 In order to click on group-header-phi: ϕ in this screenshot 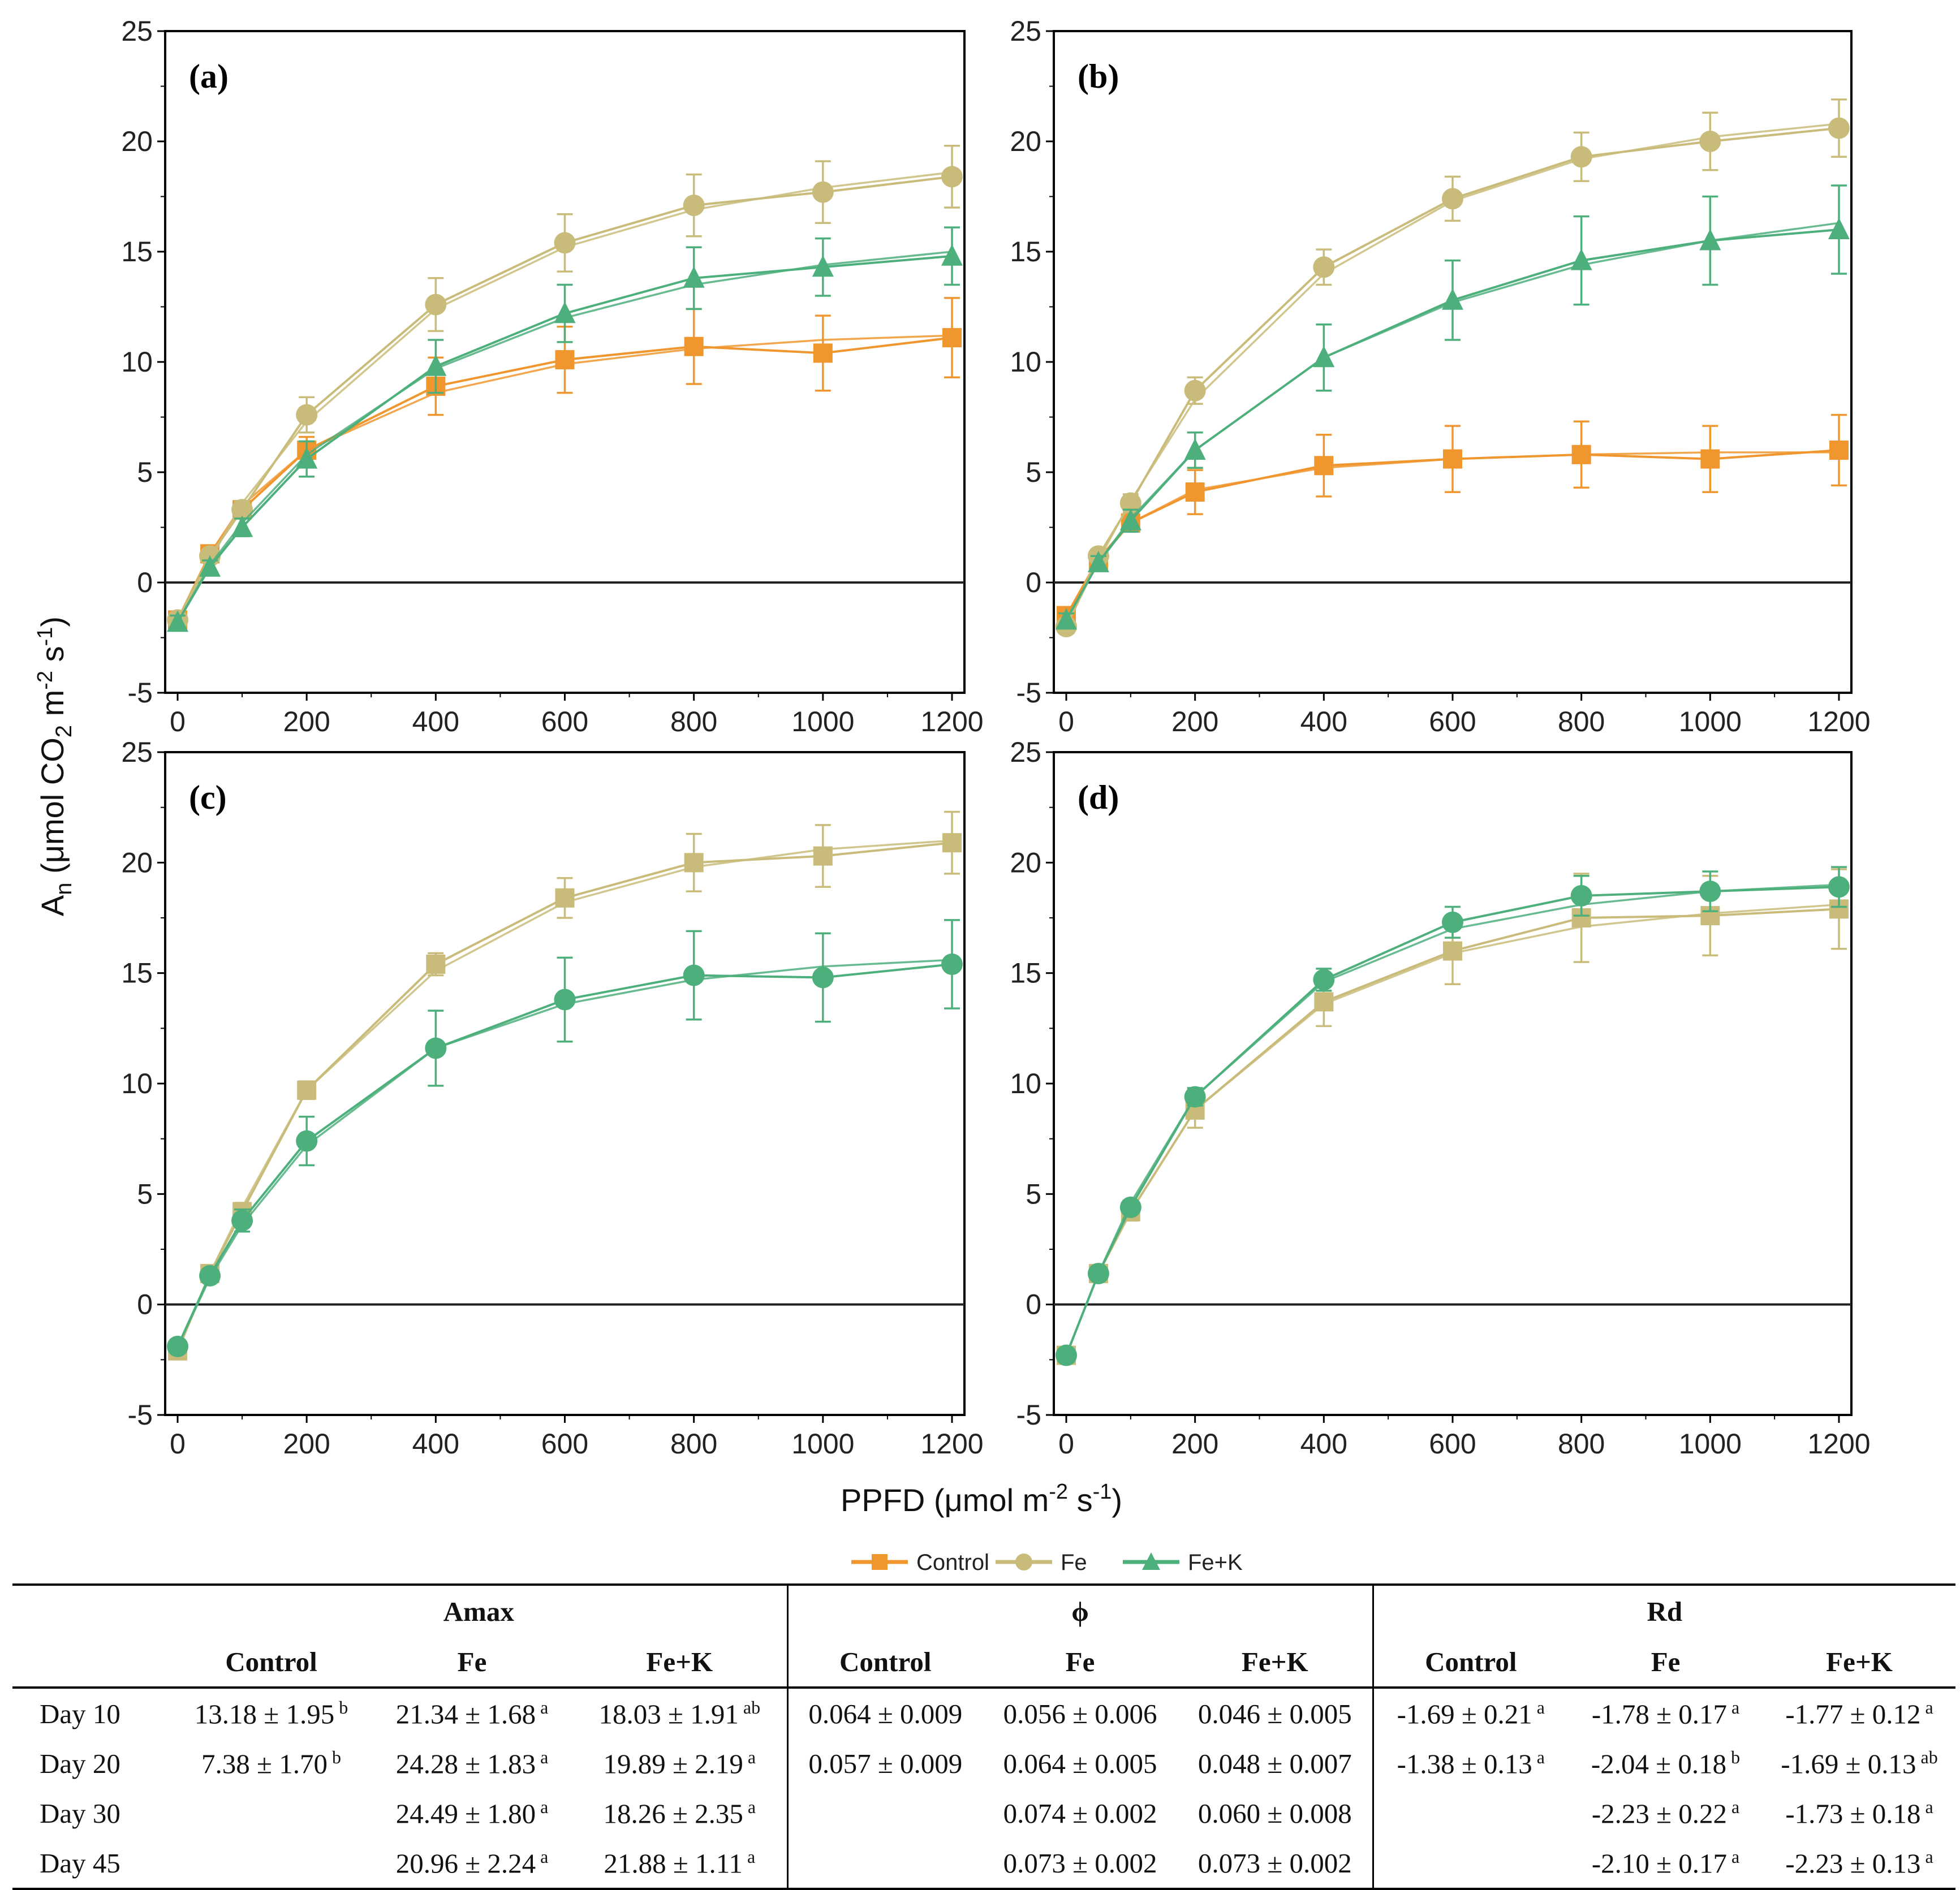, I will do `click(1079, 1611)`.